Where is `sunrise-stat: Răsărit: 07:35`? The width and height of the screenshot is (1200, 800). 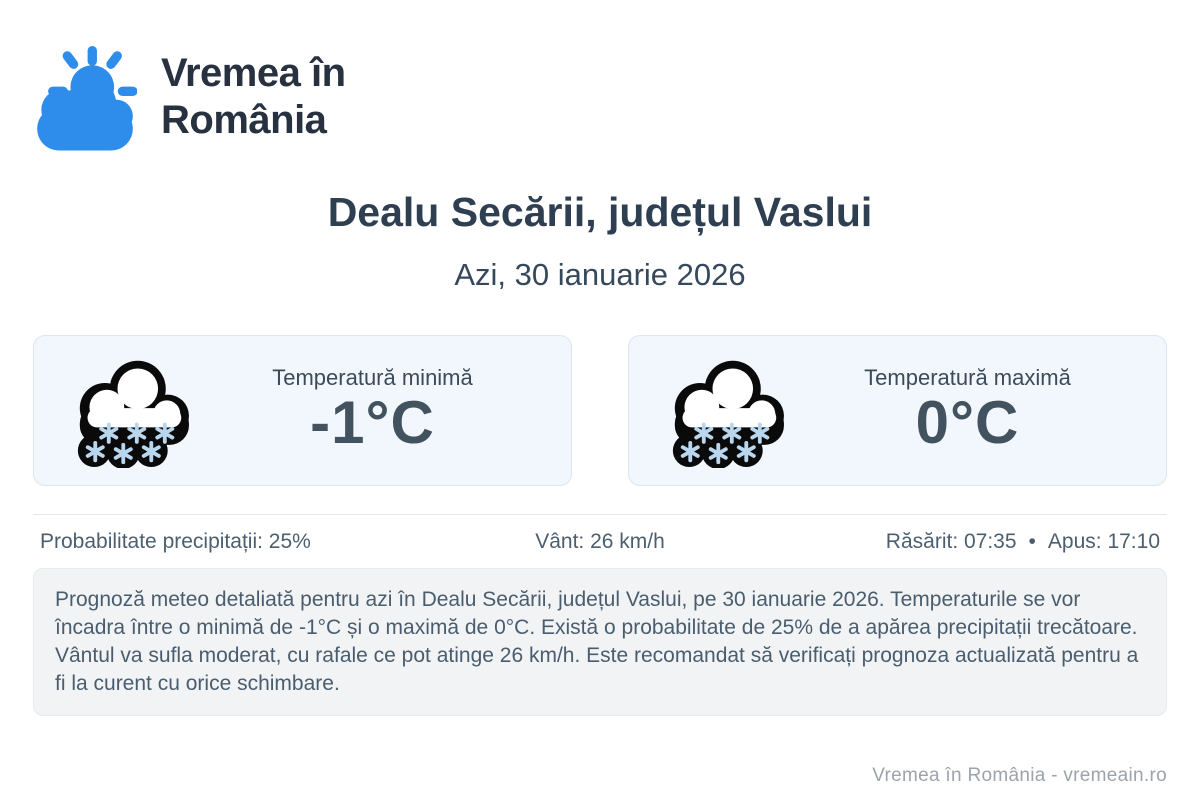
sunrise-stat: Răsărit: 07:35 is located at coordinates (951, 542).